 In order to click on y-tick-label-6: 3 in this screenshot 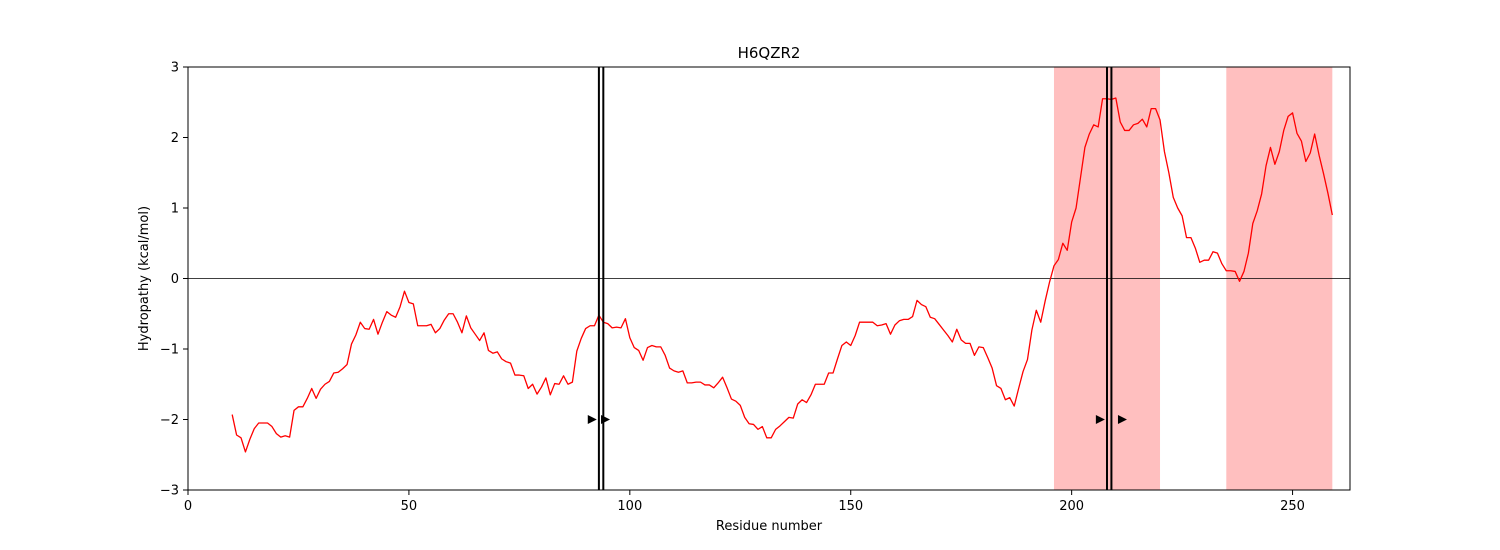, I will do `click(175, 68)`.